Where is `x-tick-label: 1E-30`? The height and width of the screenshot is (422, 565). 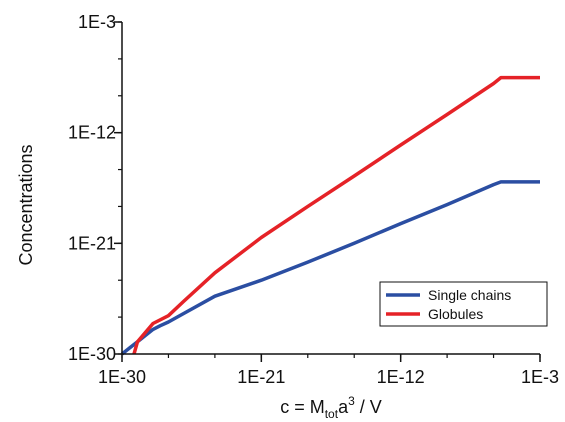 x-tick-label: 1E-30 is located at coordinates (122, 377).